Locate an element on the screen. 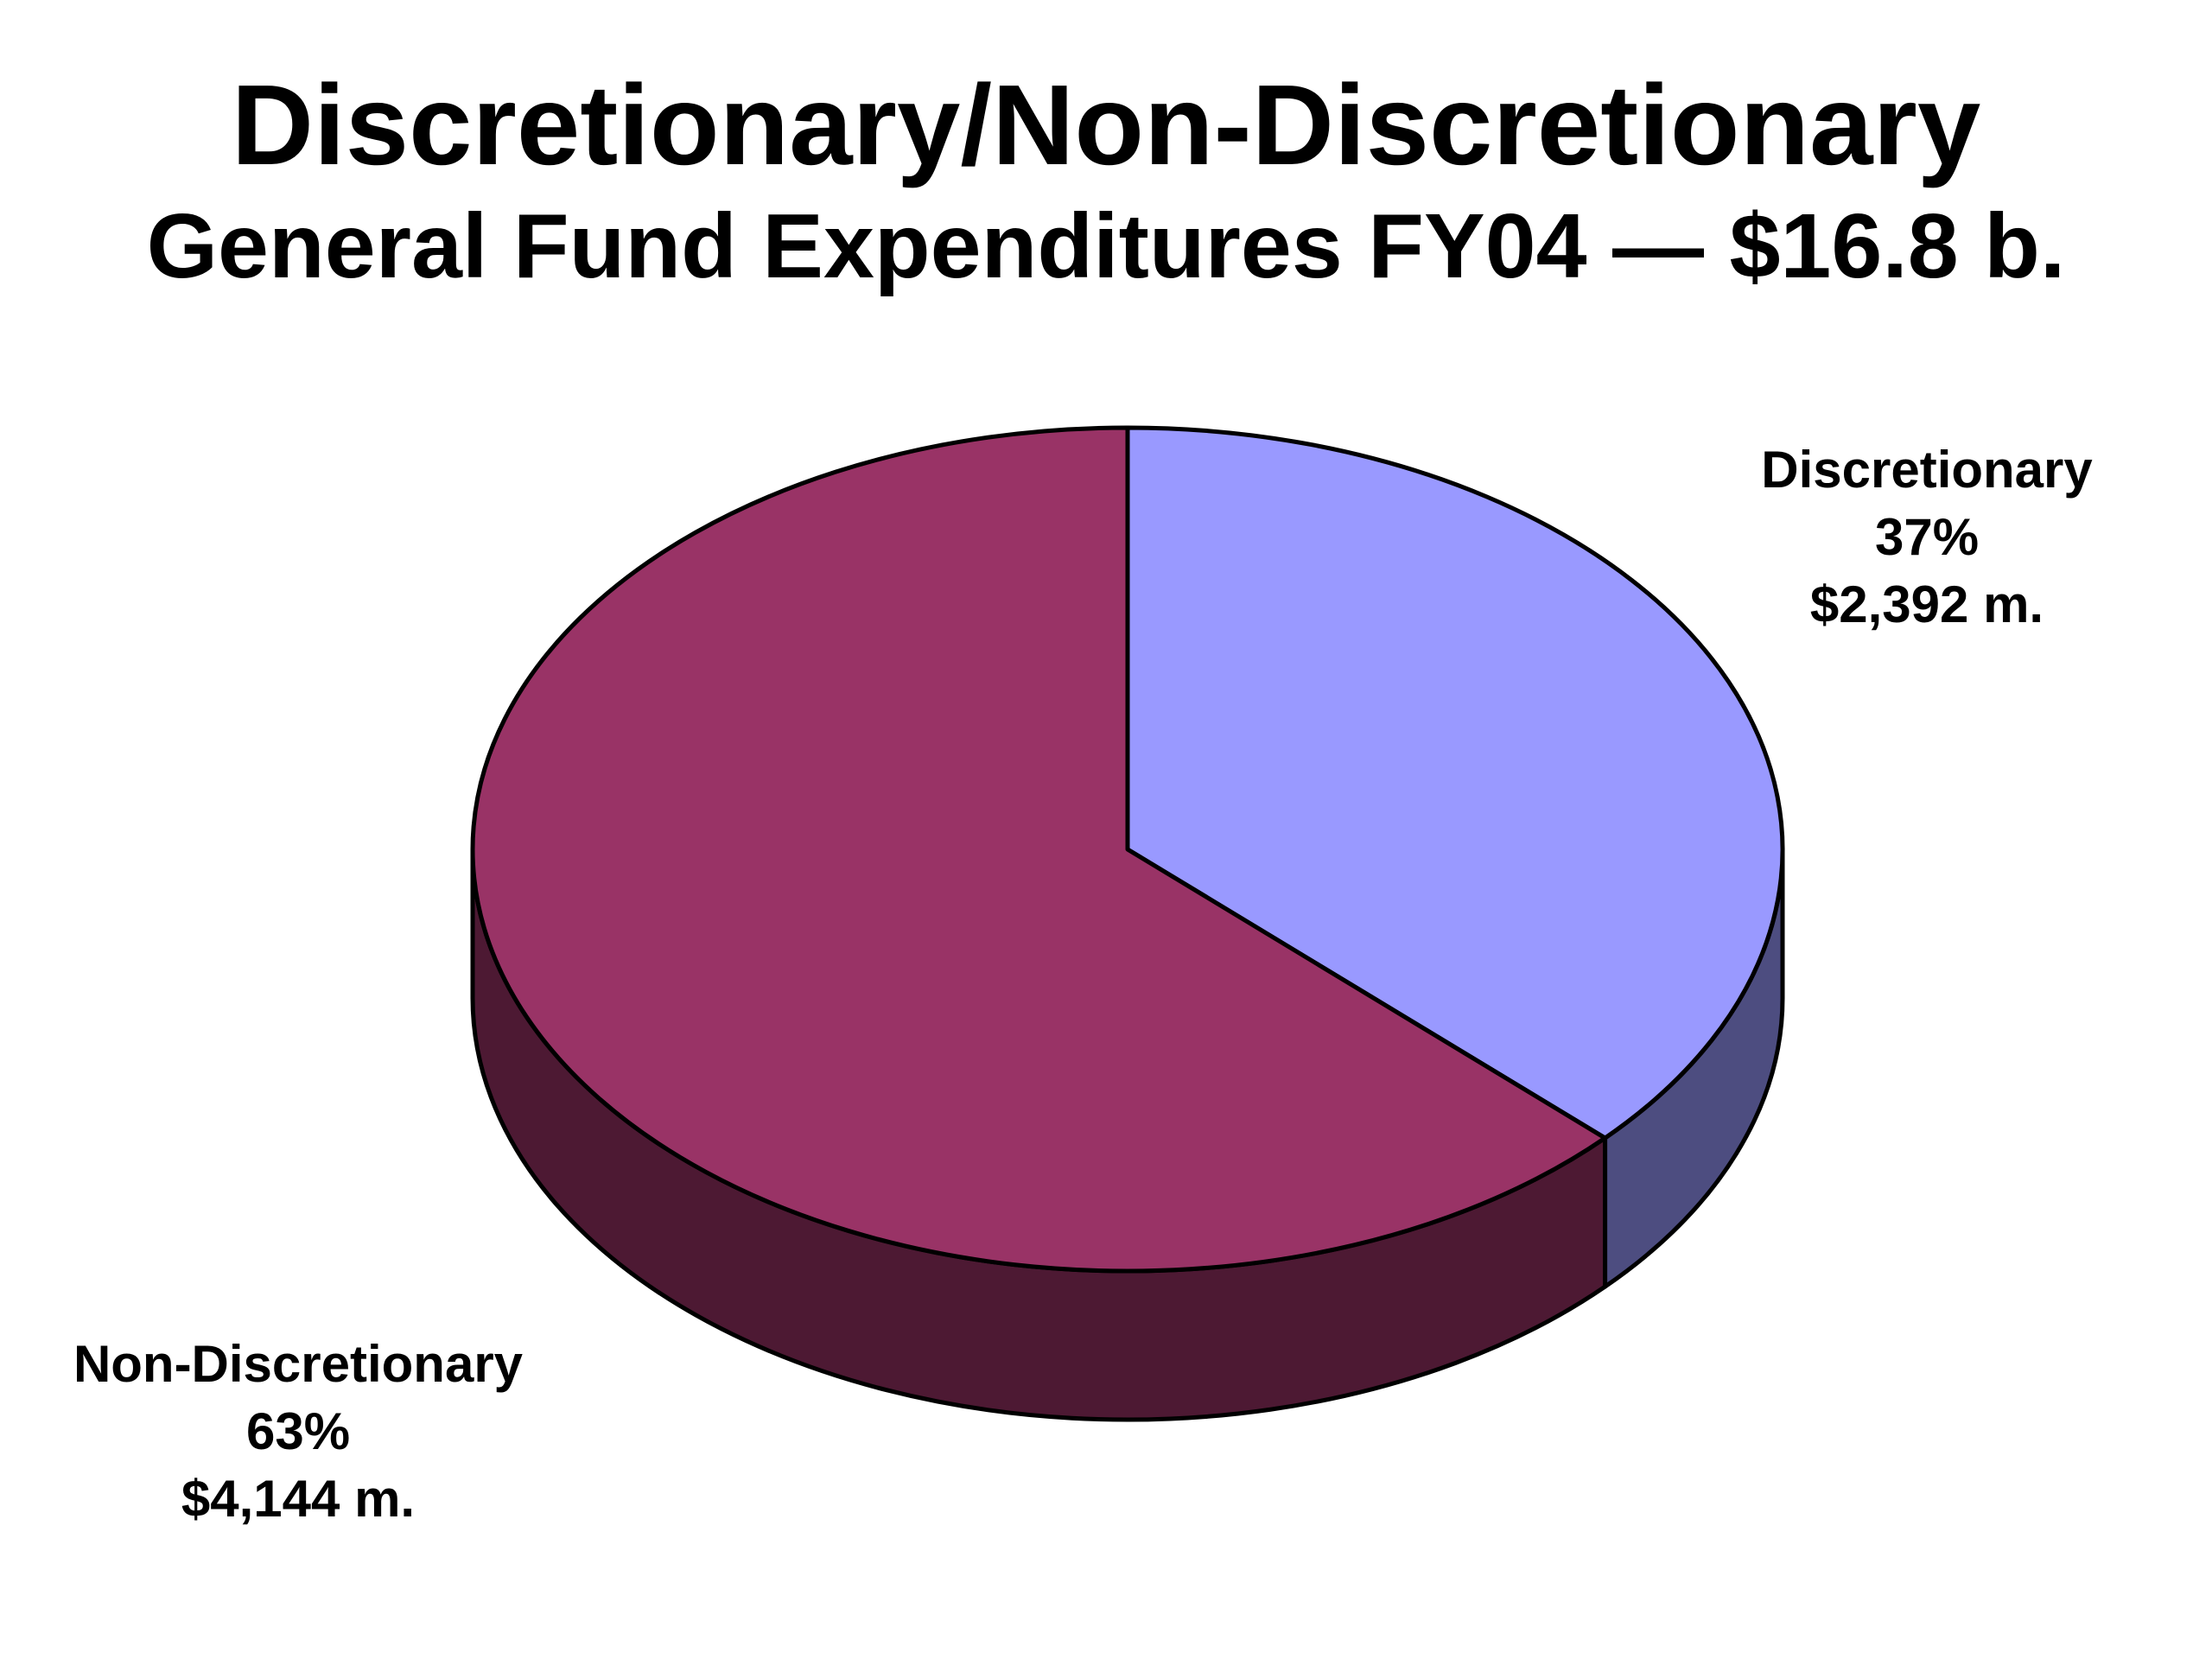 The image size is (2212, 1659). slice-label-discretionary-name: Discretionary is located at coordinates (1927, 470).